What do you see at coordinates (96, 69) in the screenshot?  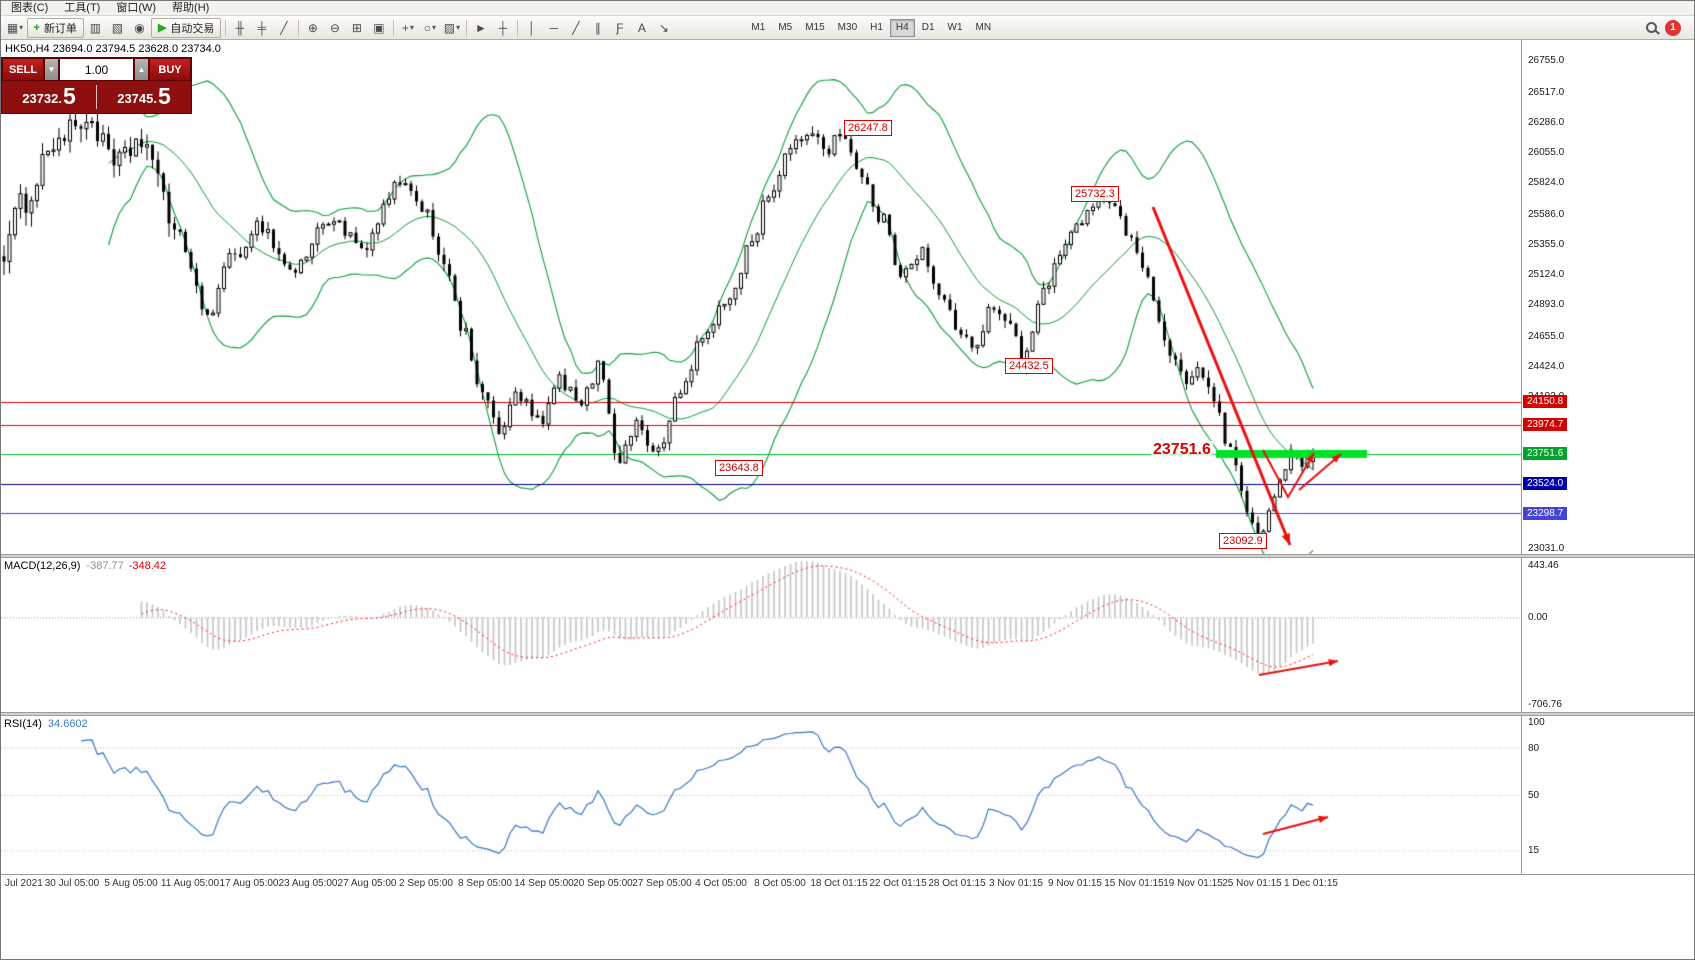 I see `volume-input` at bounding box center [96, 69].